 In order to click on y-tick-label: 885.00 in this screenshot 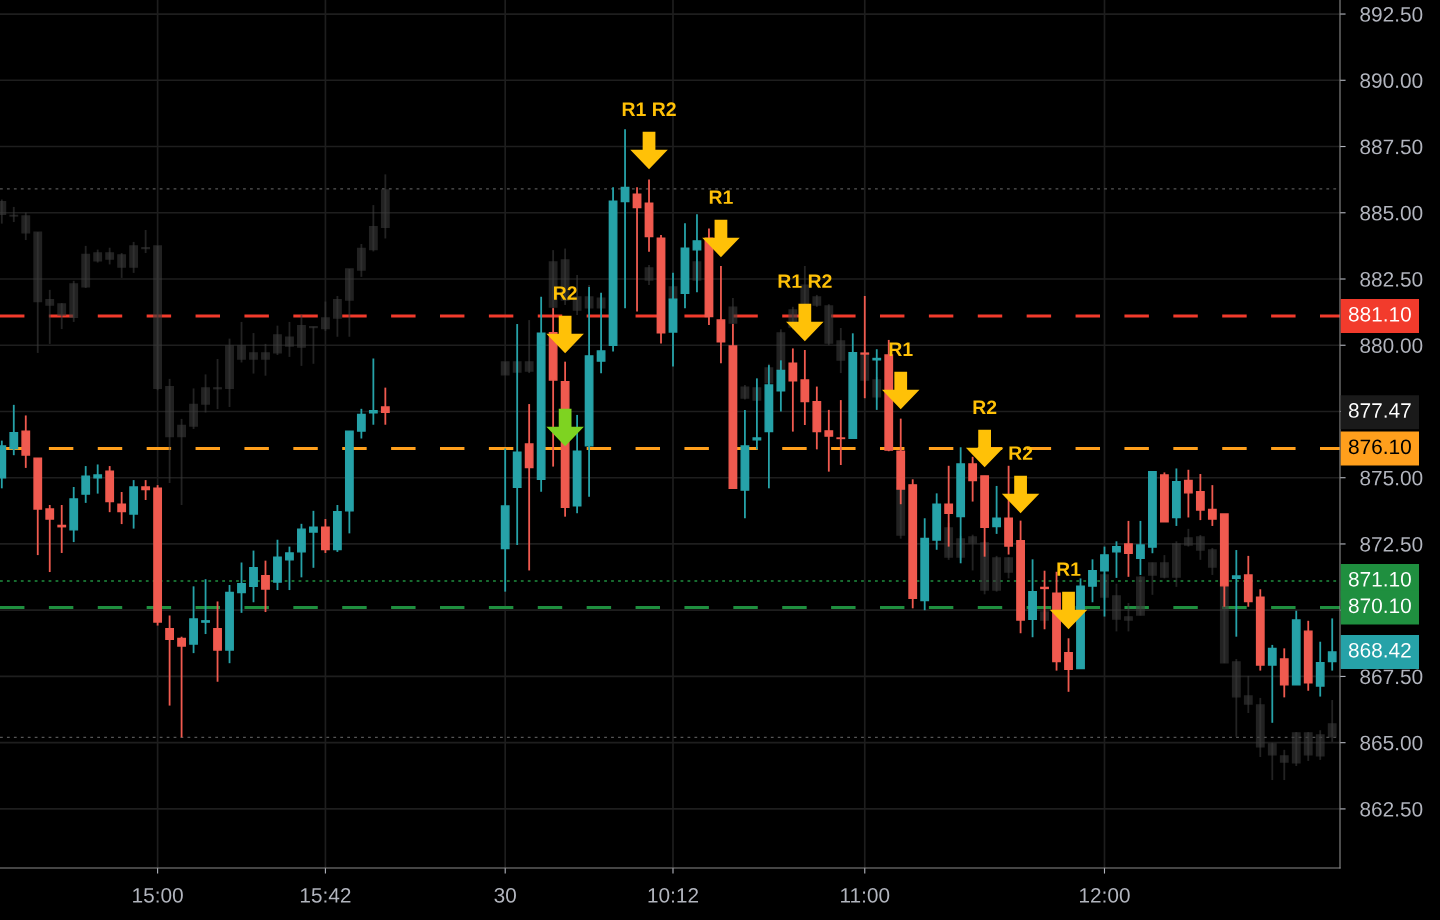, I will do `click(1391, 213)`.